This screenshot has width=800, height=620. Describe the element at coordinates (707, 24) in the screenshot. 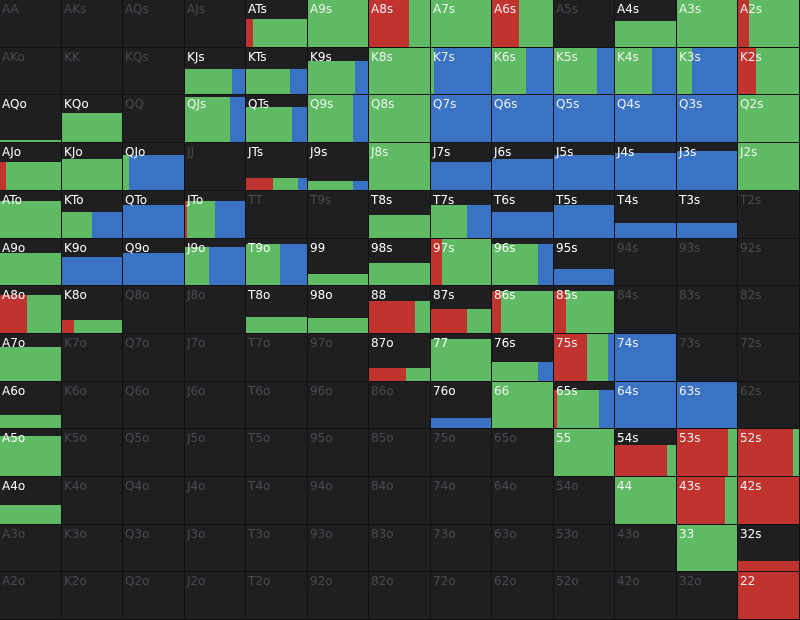

I see `hand-cell-a3s: A3s` at that location.